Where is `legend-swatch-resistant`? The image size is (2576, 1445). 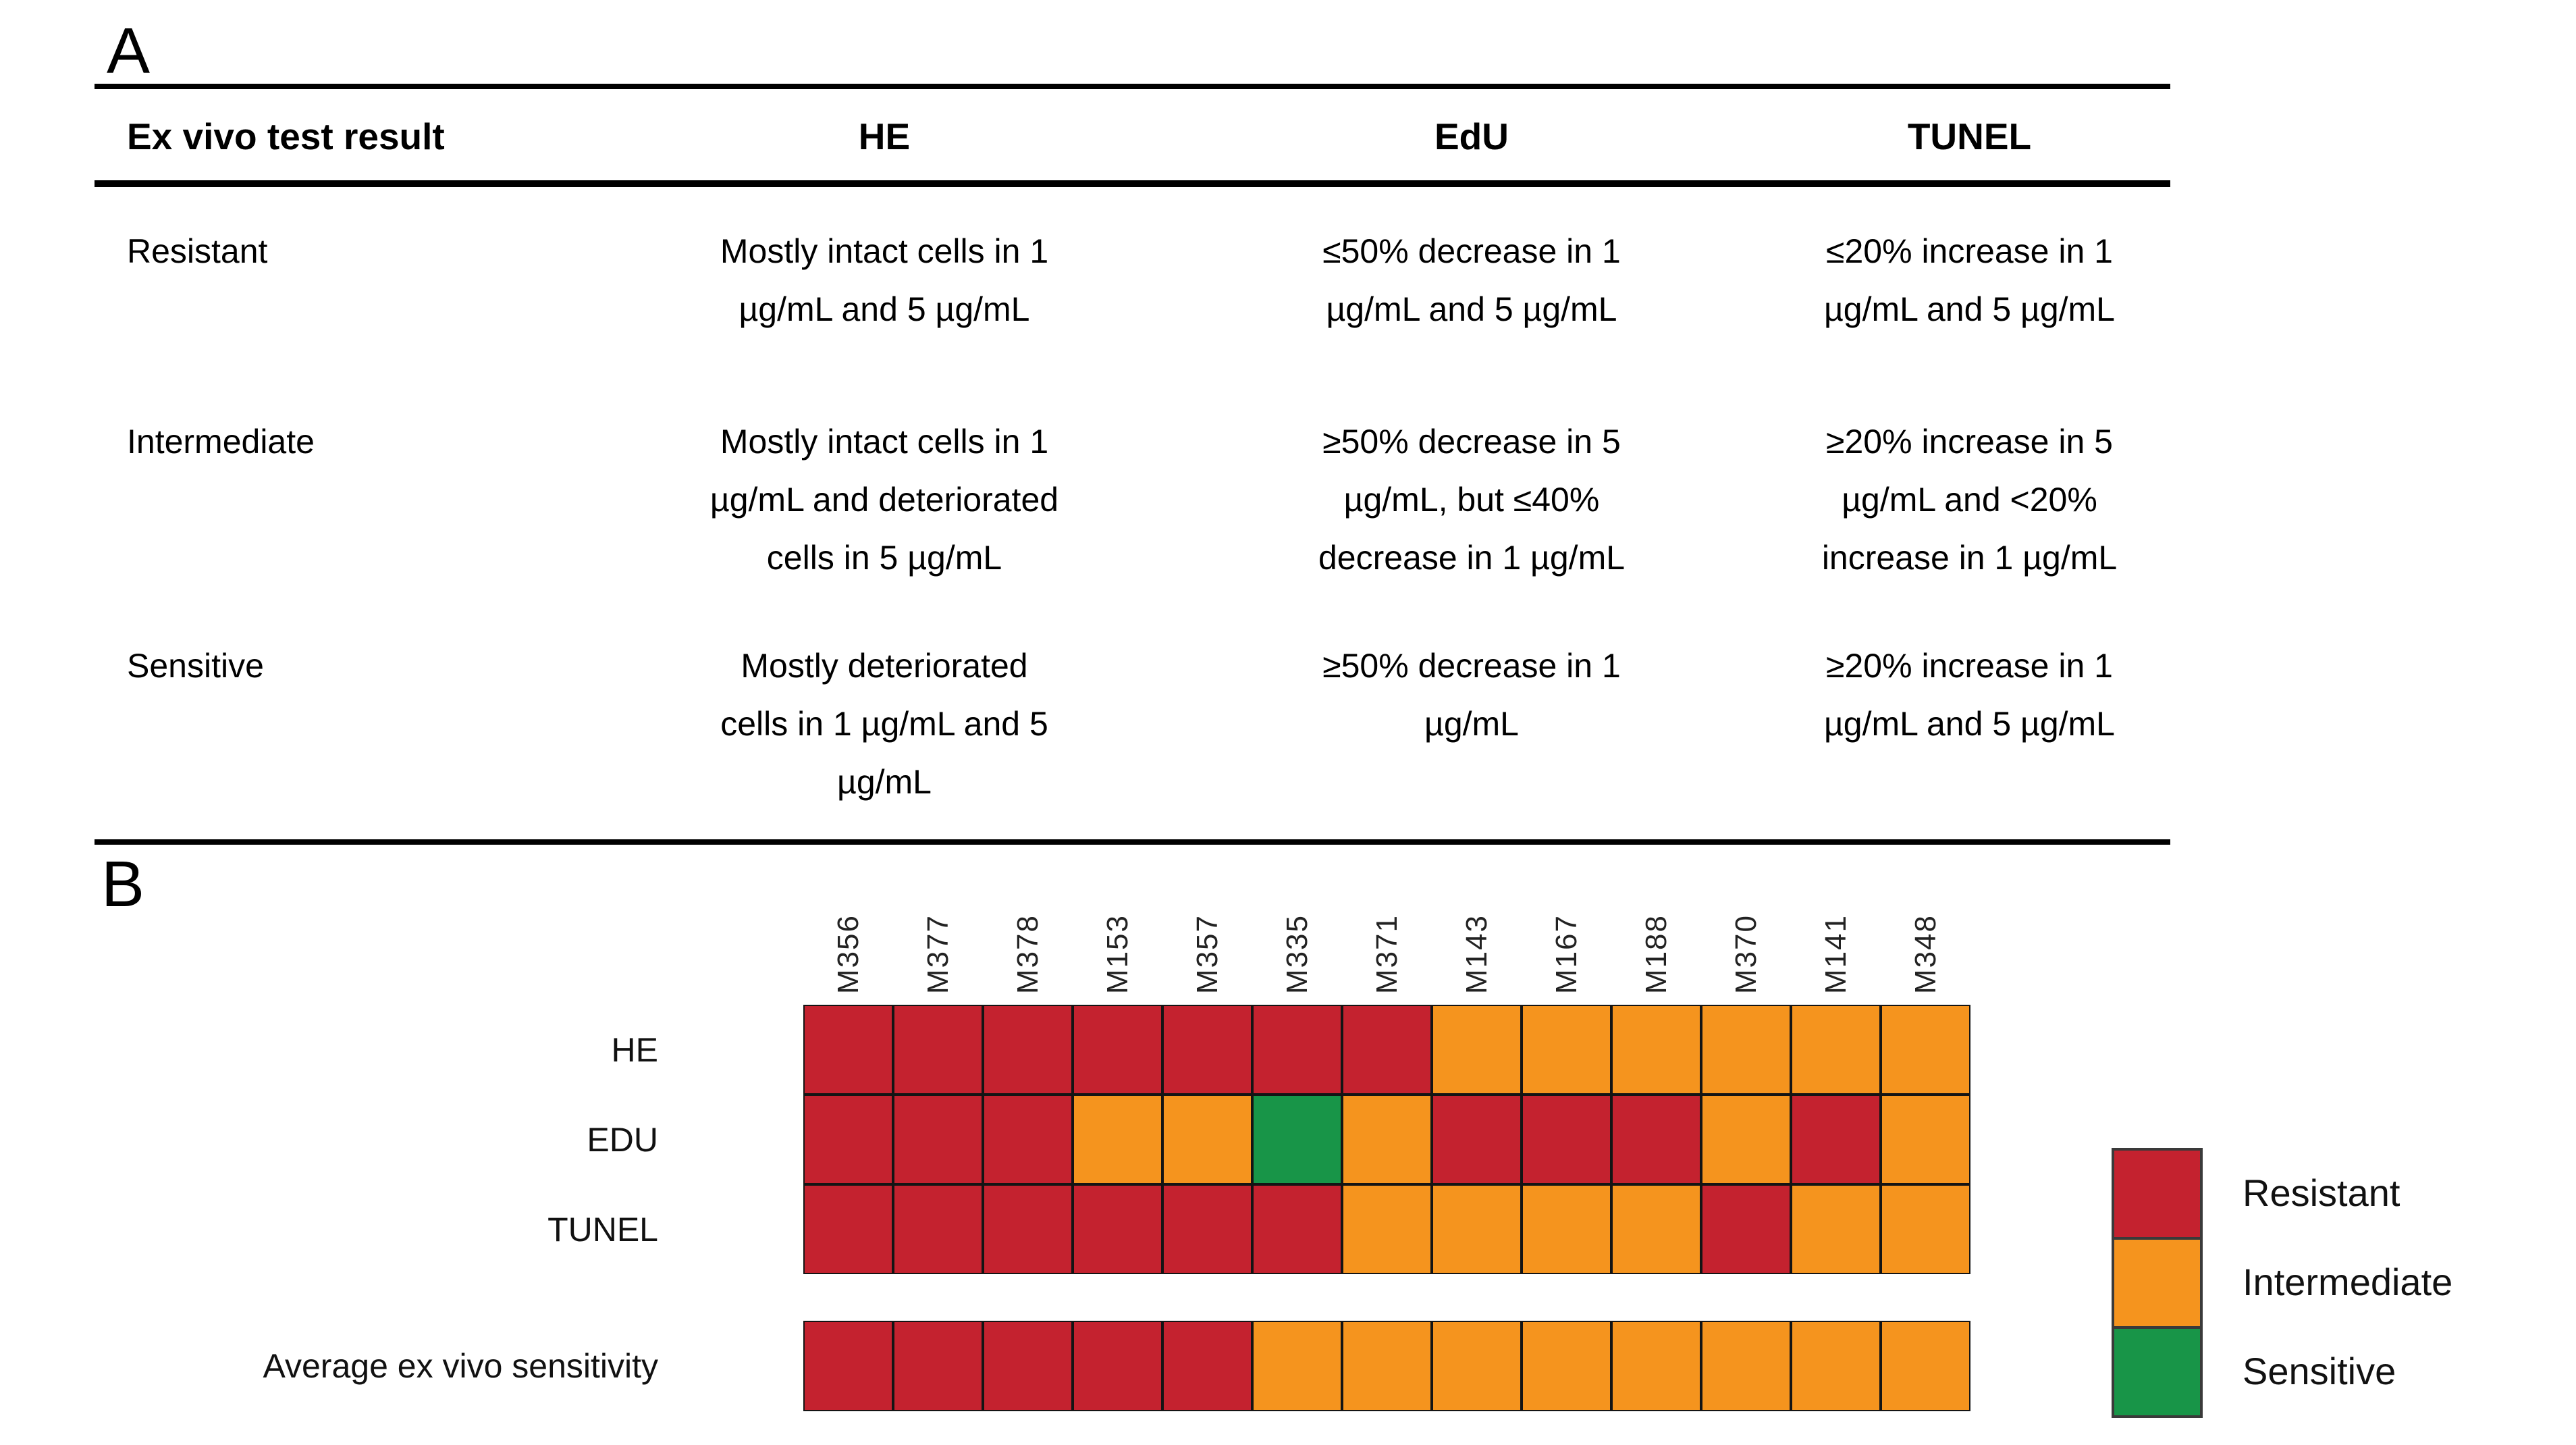
legend-swatch-resistant is located at coordinates (2157, 1194).